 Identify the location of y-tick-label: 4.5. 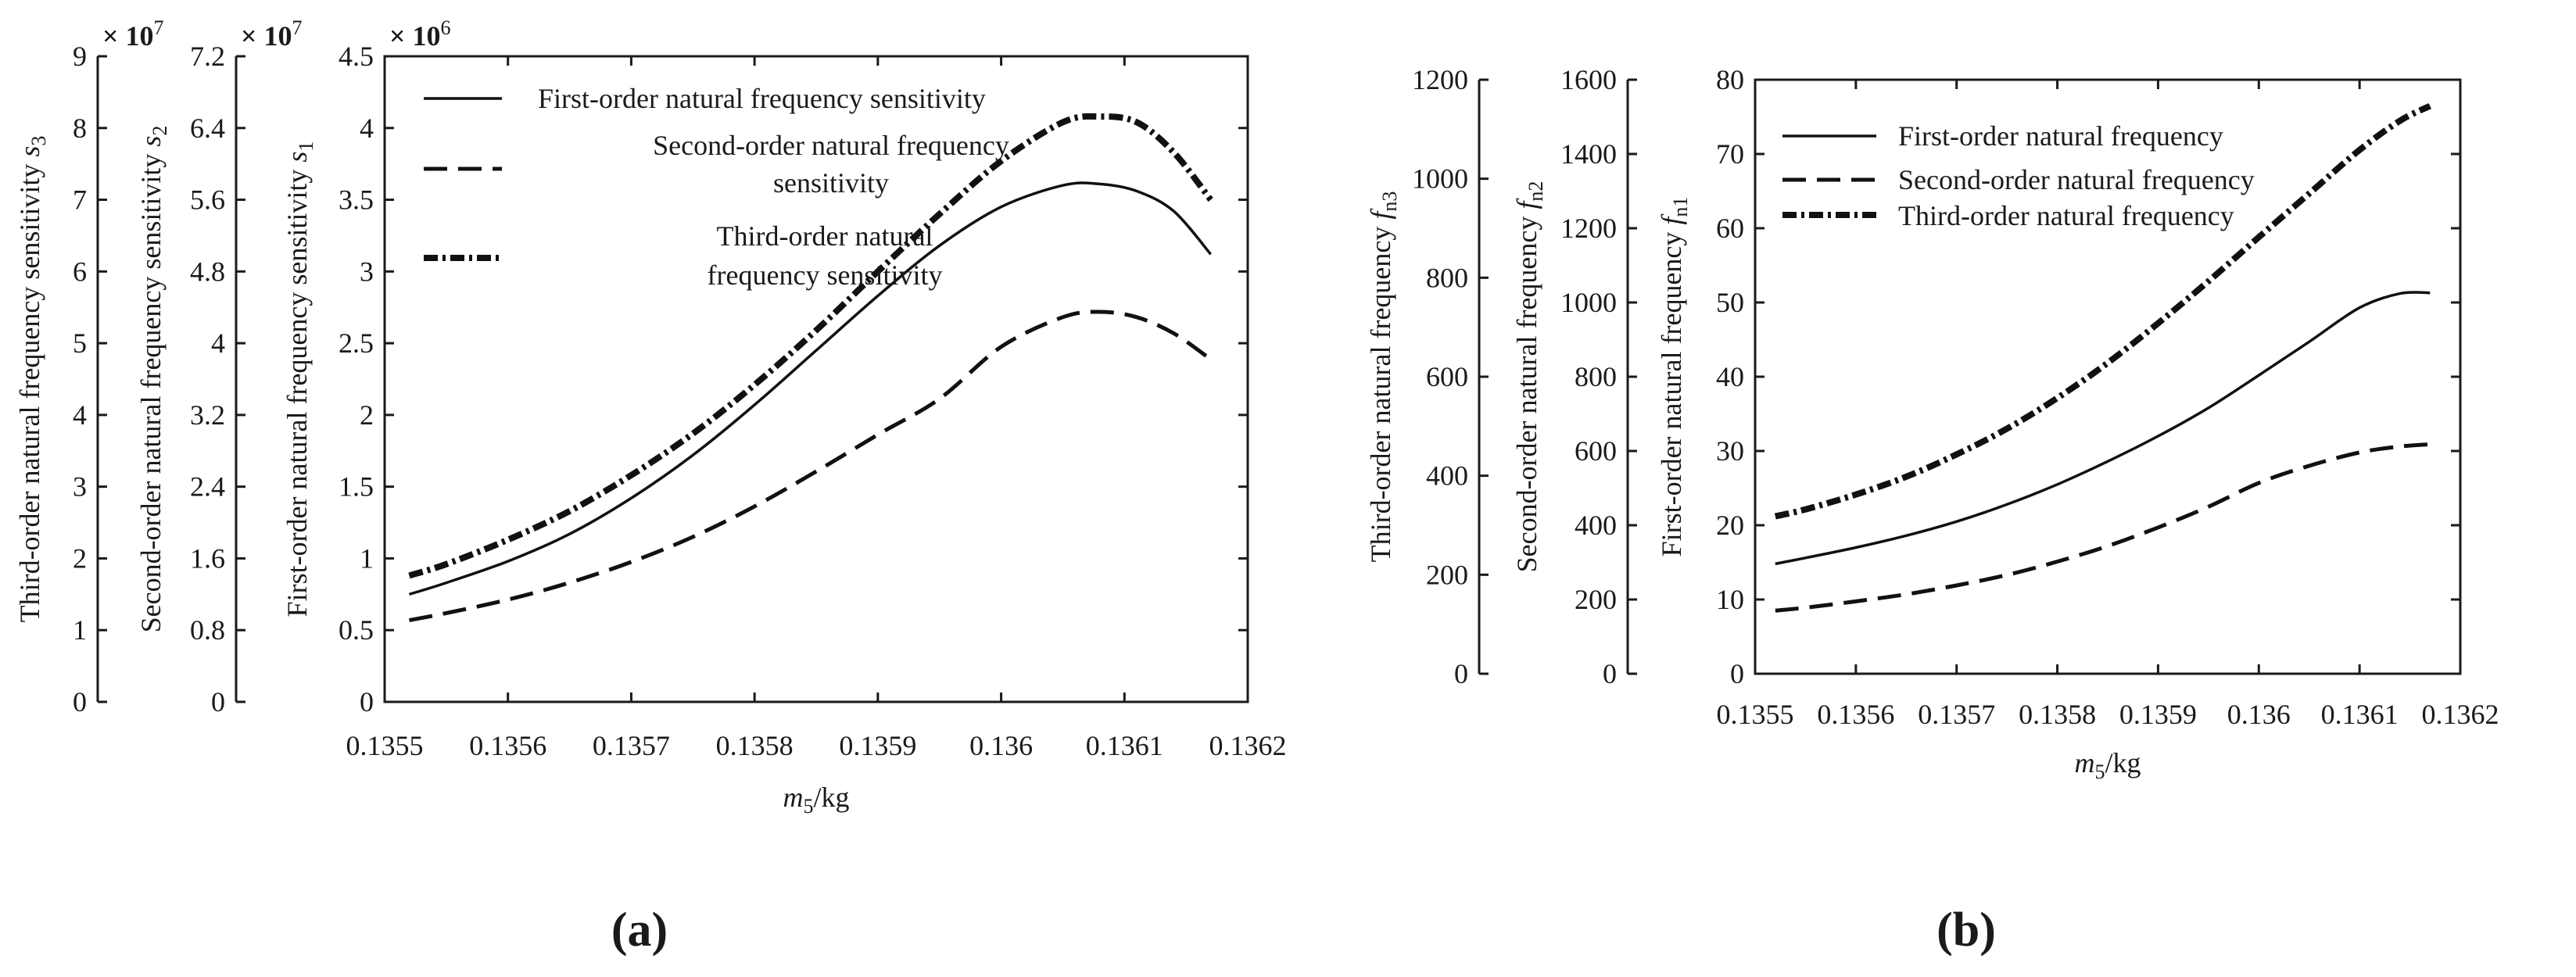
(356, 56).